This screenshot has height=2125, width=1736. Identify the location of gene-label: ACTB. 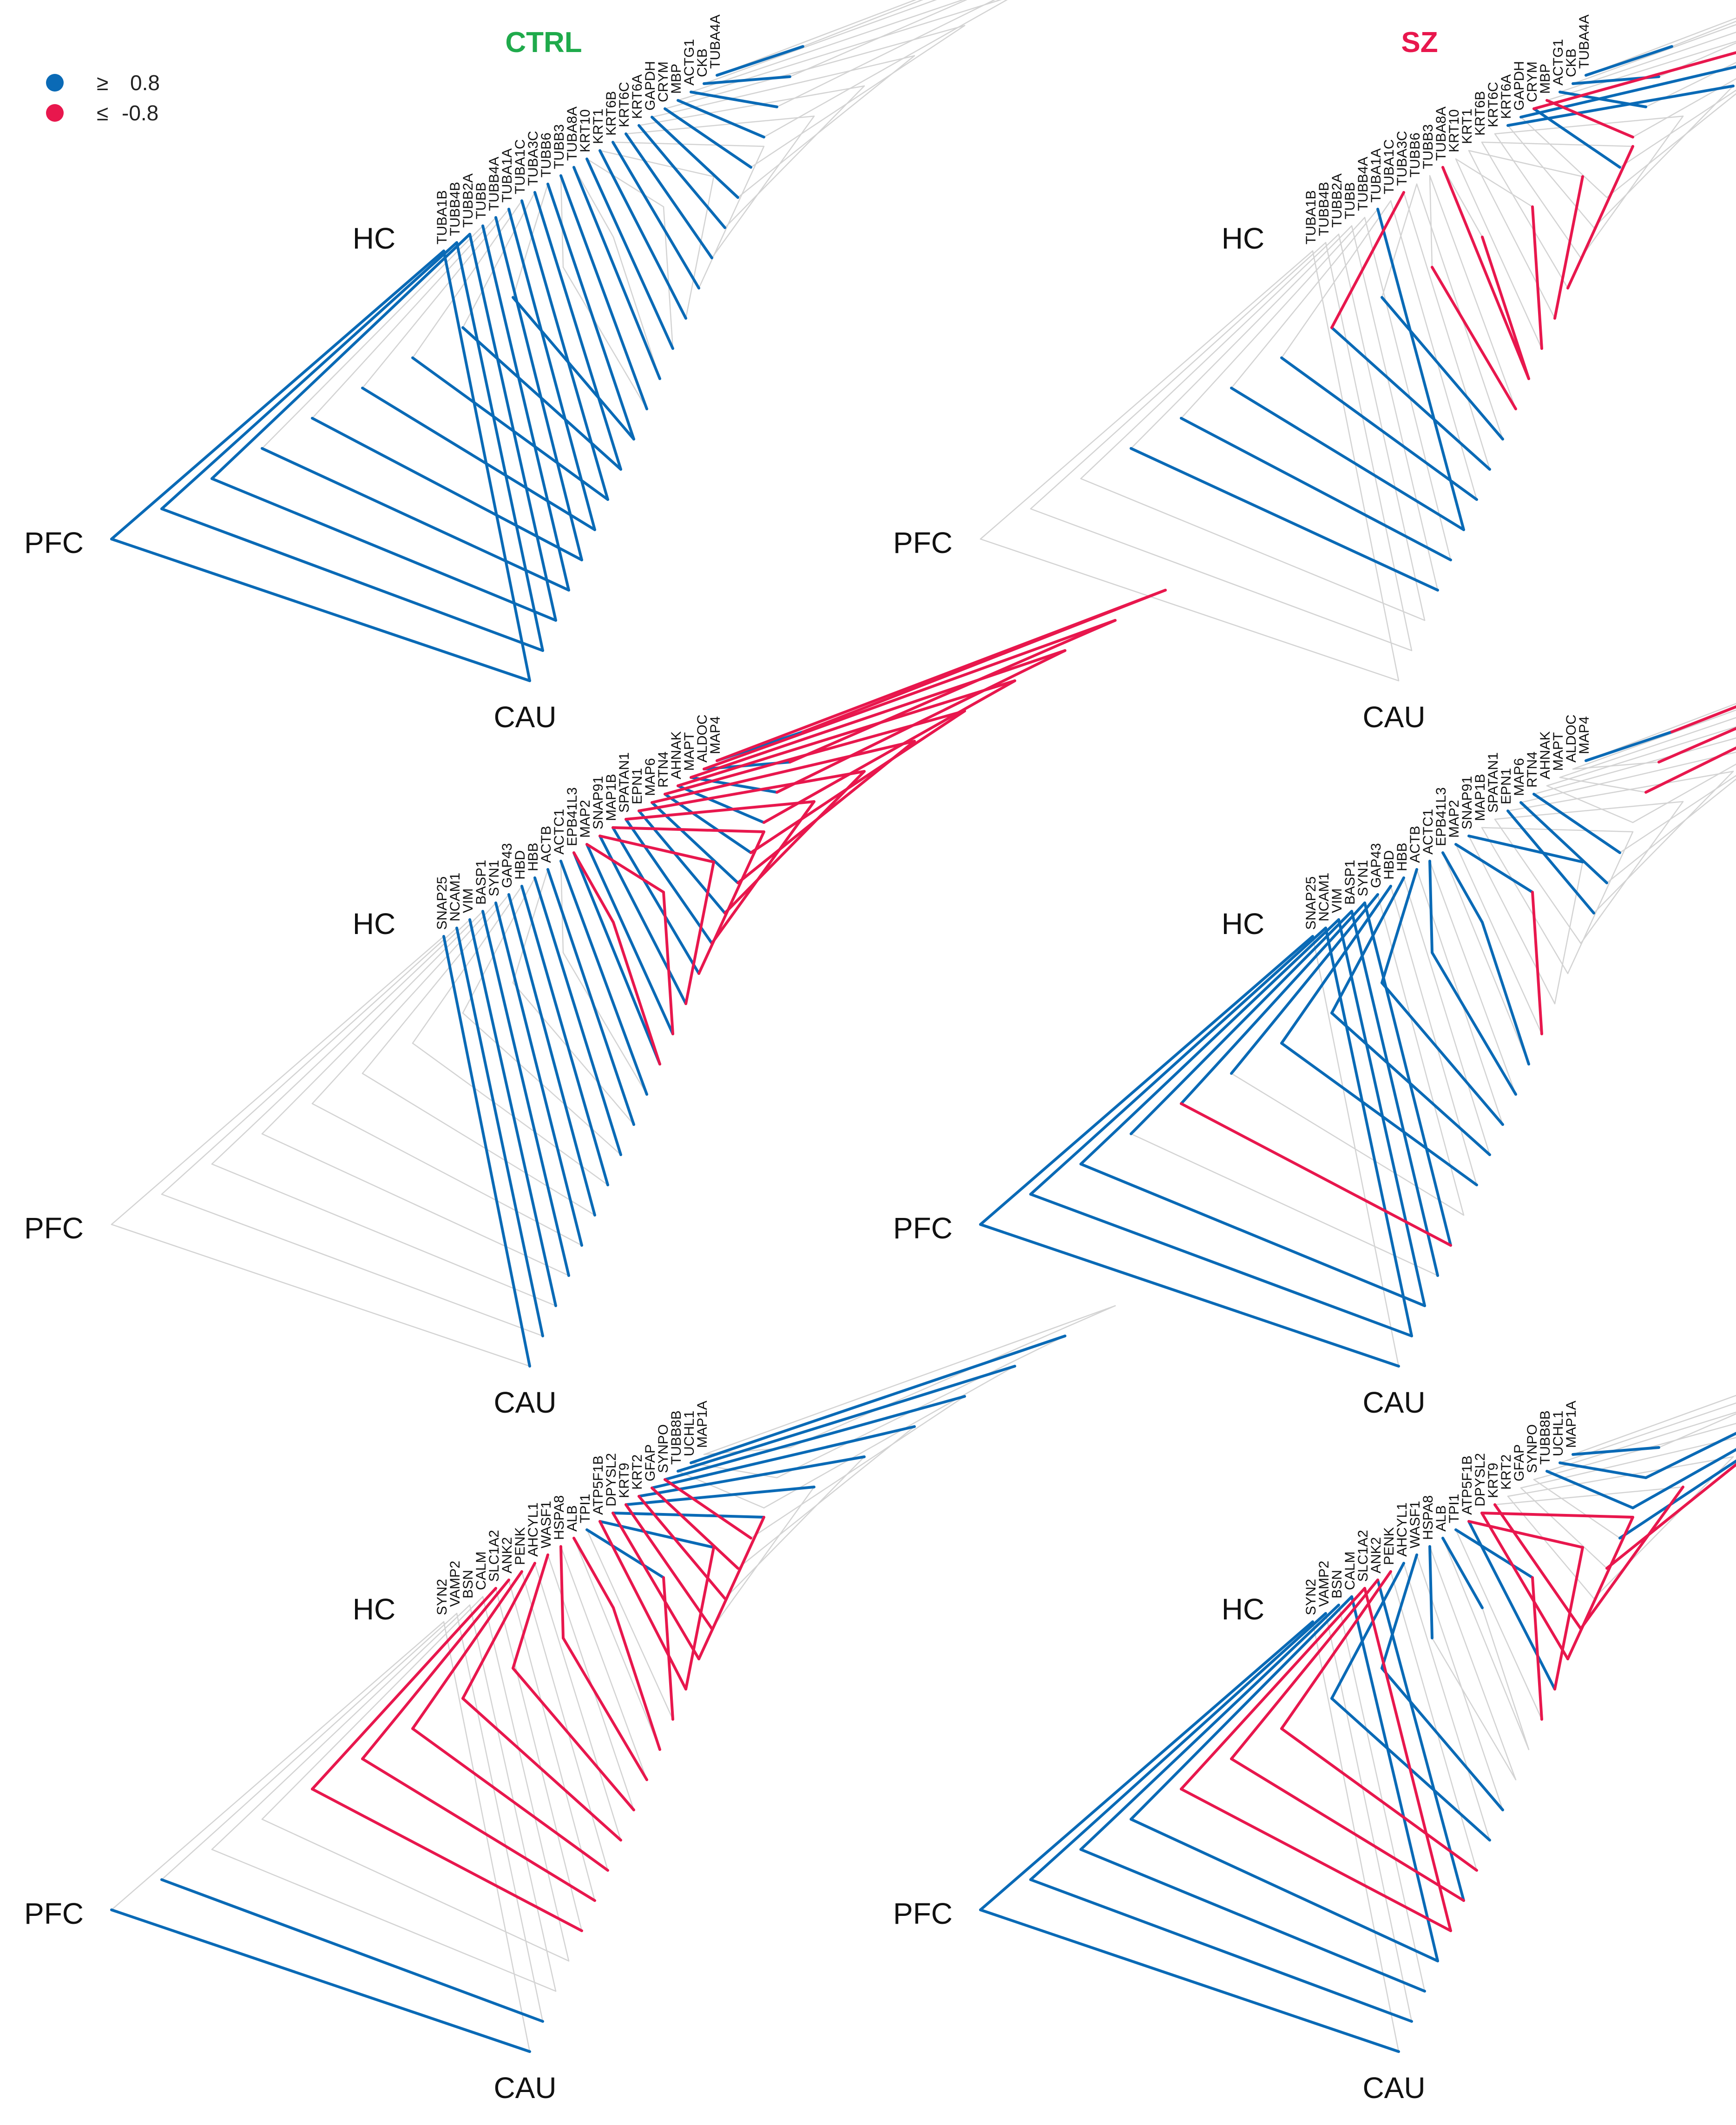
(1415, 844).